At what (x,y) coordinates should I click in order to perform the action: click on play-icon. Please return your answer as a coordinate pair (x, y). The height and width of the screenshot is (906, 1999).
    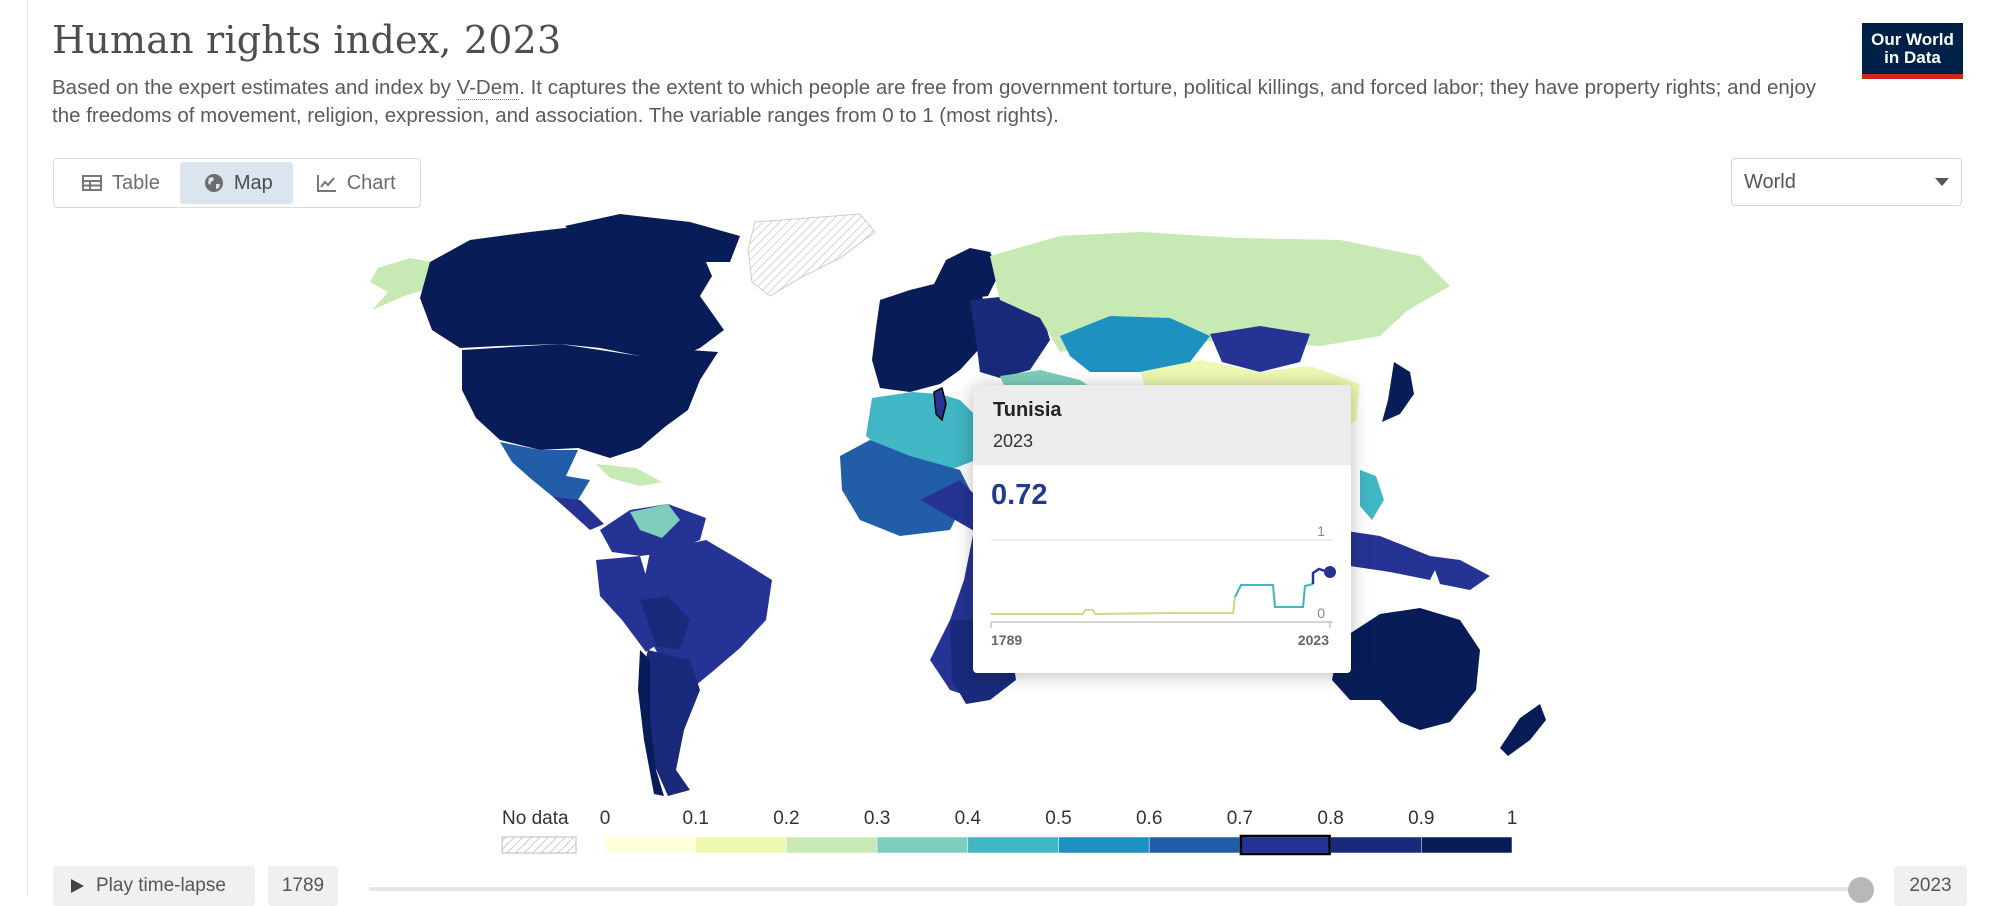
    Looking at the image, I should click on (77, 886).